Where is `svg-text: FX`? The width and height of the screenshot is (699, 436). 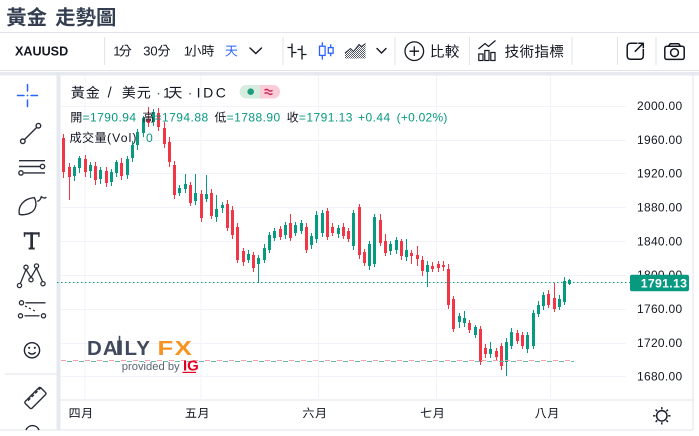
svg-text: FX is located at coordinates (176, 347).